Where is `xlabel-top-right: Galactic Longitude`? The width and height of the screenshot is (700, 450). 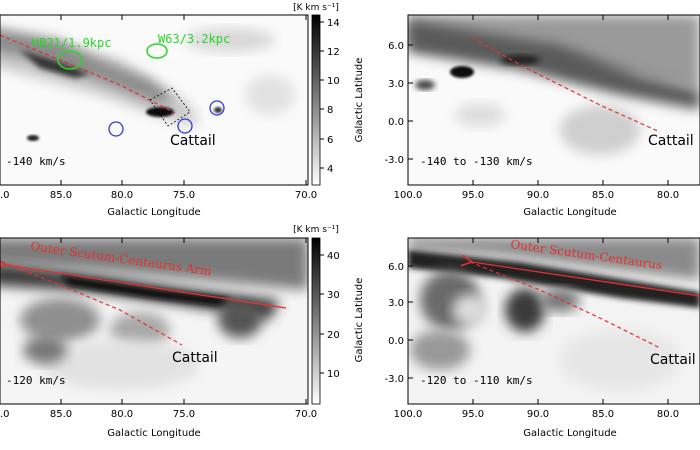
xlabel-top-right: Galactic Longitude is located at coordinates (569, 212).